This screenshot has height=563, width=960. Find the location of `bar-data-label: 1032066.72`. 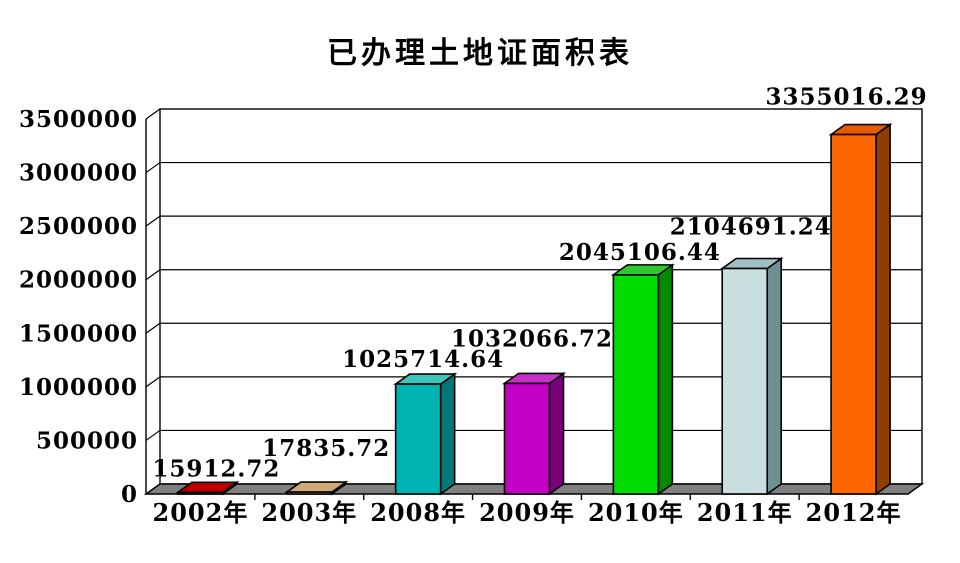

bar-data-label: 1032066.72 is located at coordinates (532, 338).